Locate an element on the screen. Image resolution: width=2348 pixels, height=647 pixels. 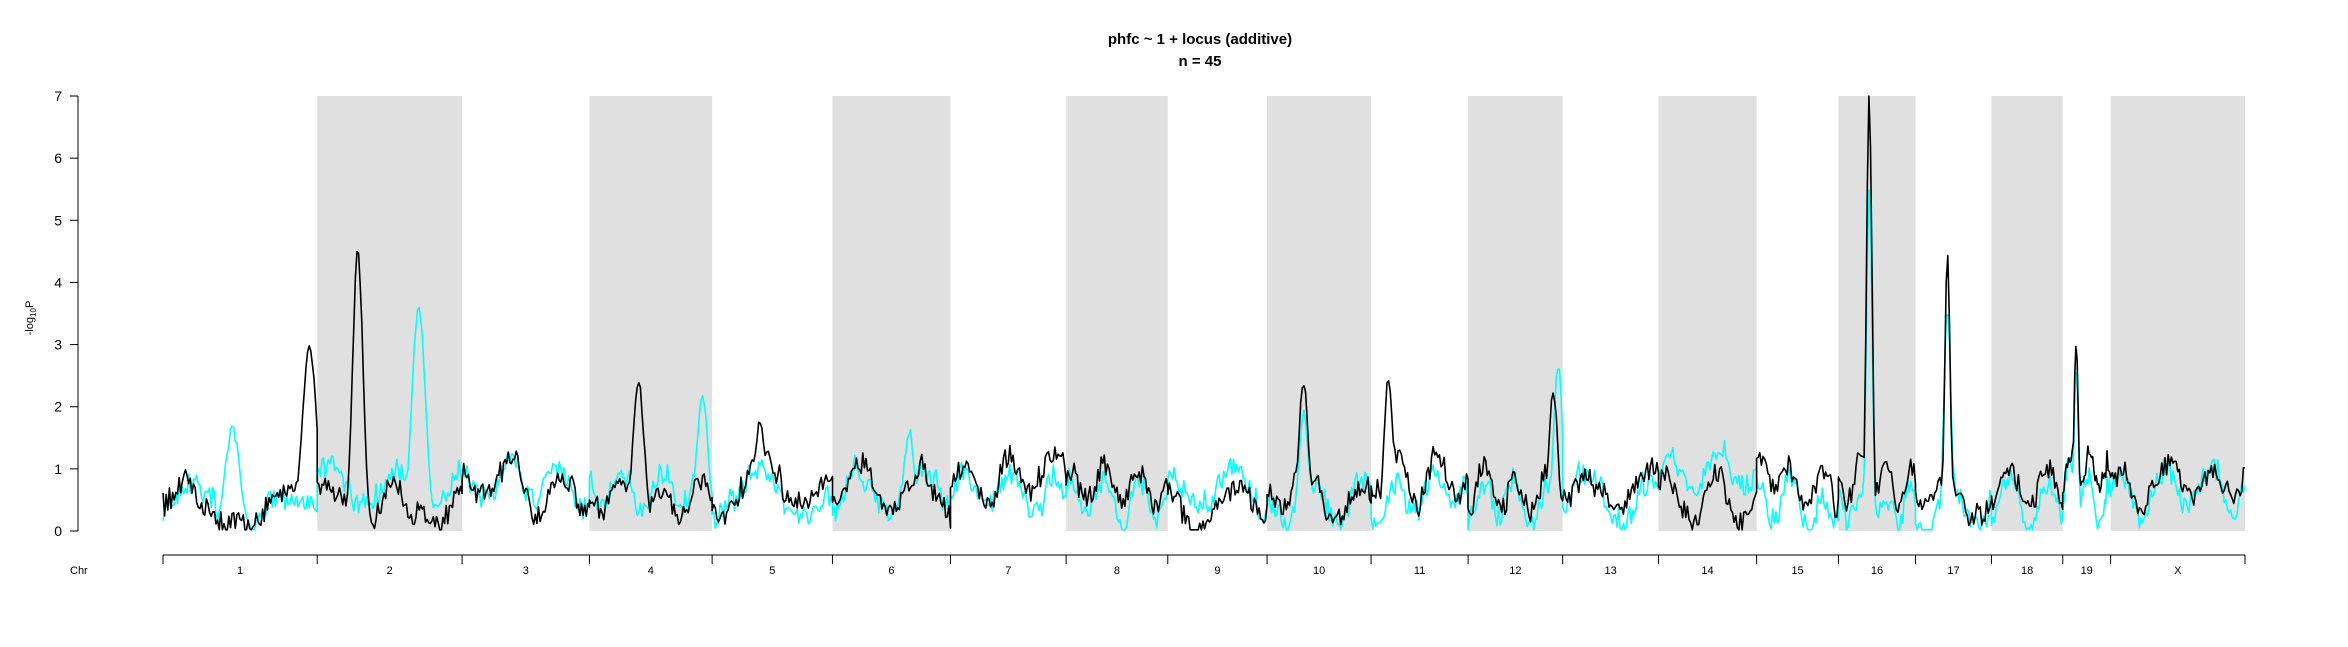
chr-label: 12 is located at coordinates (1515, 571).